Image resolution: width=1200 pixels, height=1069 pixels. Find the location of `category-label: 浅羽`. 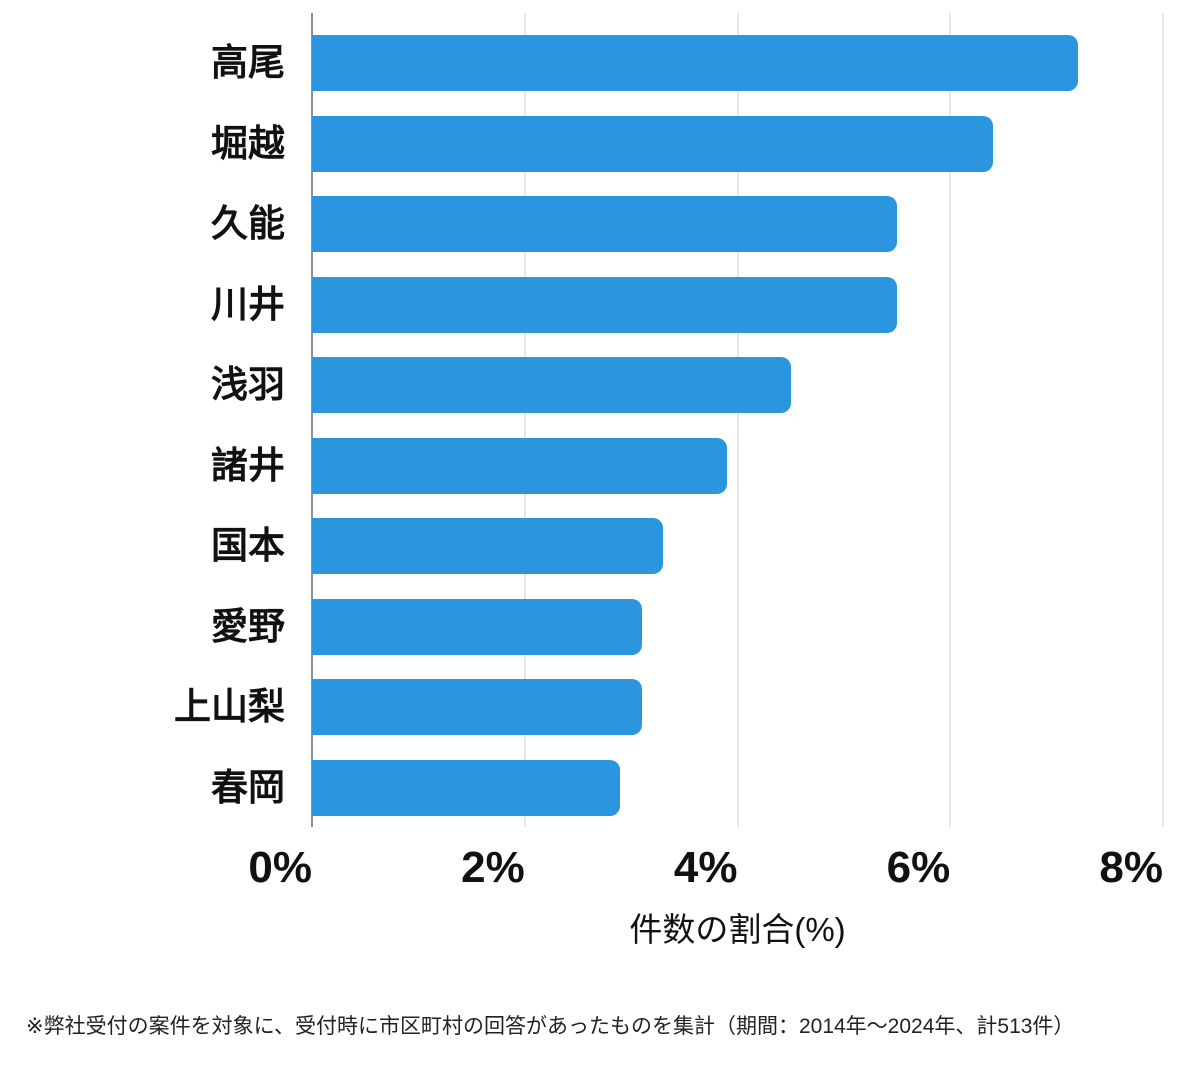

category-label: 浅羽 is located at coordinates (248, 385).